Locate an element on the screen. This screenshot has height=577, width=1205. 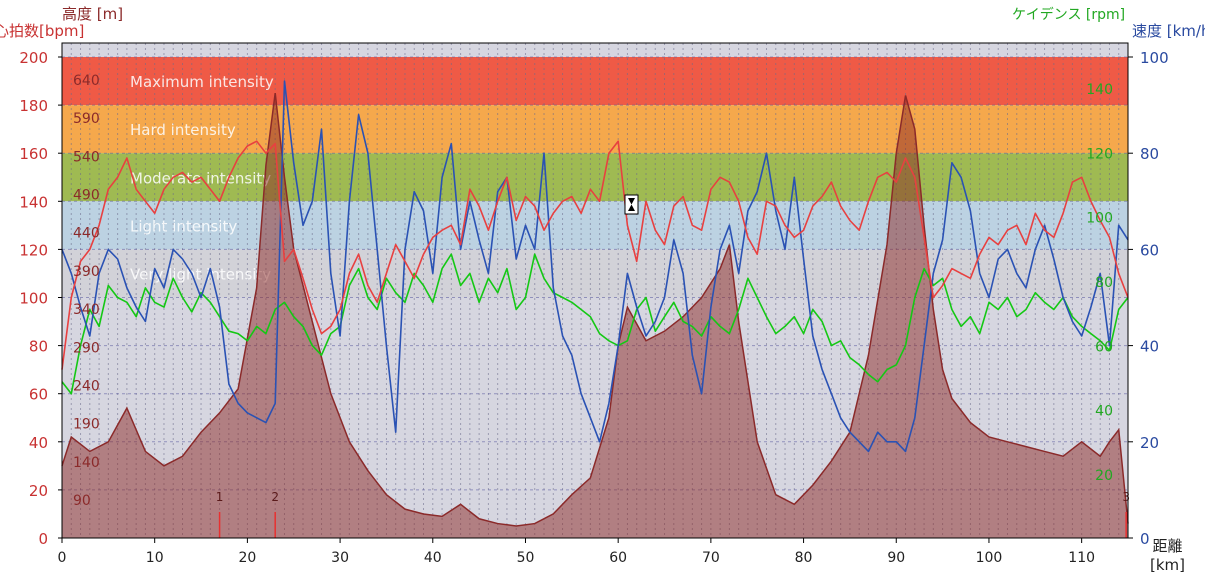
x-axis-title: 距離 [km] is located at coordinates (1167, 556).